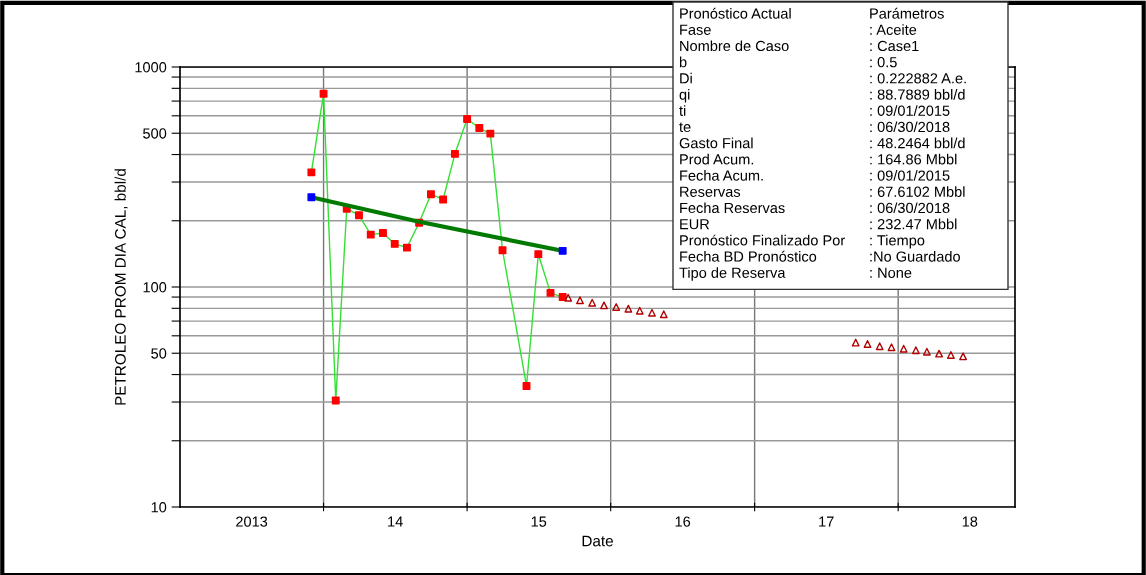 Image resolution: width=1146 pixels, height=575 pixels. What do you see at coordinates (735, 13) in the screenshot?
I see `text: Pronóstico Actual` at bounding box center [735, 13].